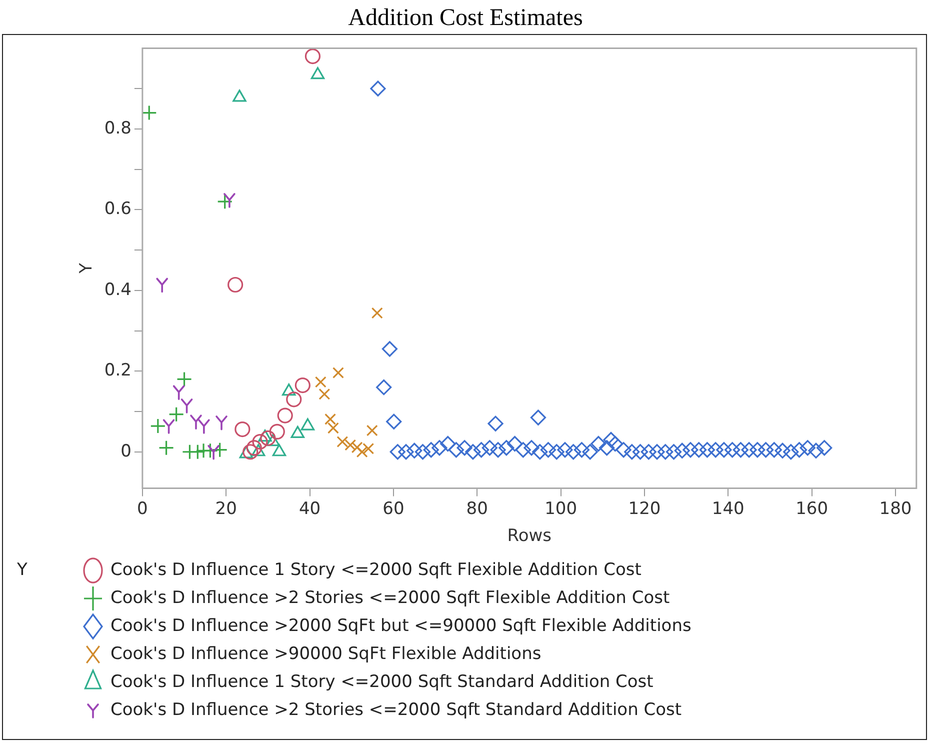 The image size is (931, 743). Describe the element at coordinates (465, 18) in the screenshot. I see `chart-title: Addition Cost Estimates` at that location.